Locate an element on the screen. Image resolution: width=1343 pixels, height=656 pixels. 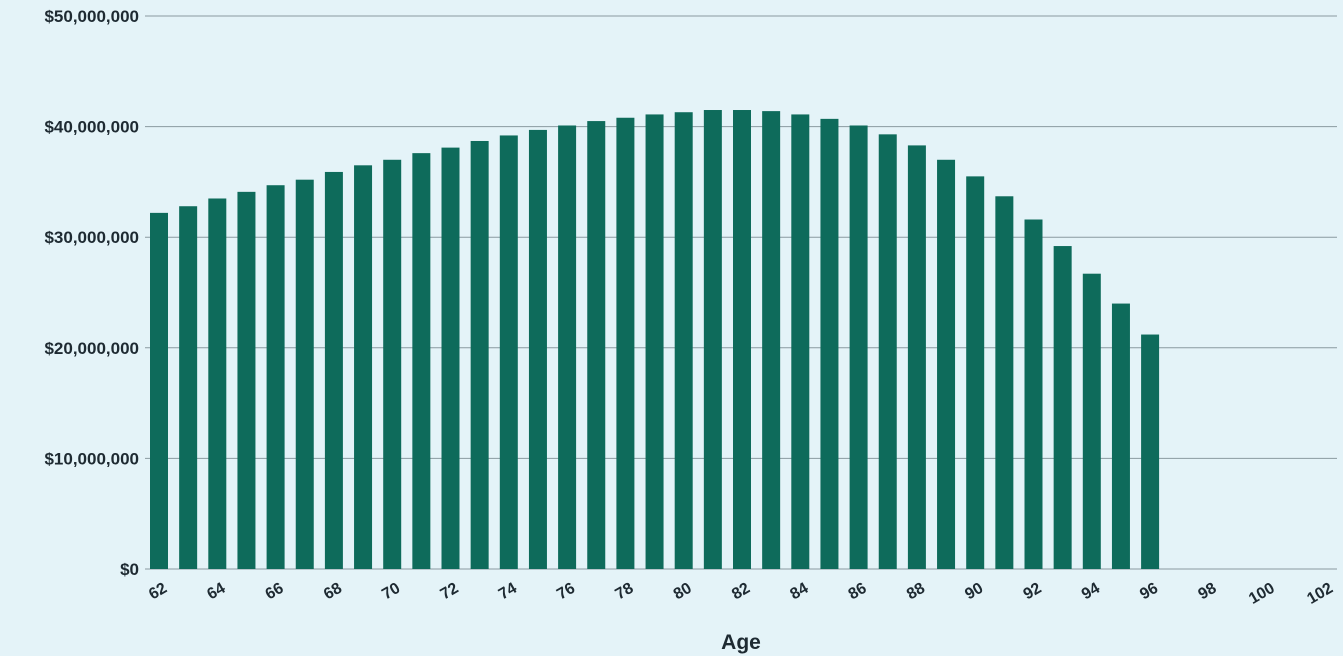
x-tick-label: 94 is located at coordinates (1091, 592).